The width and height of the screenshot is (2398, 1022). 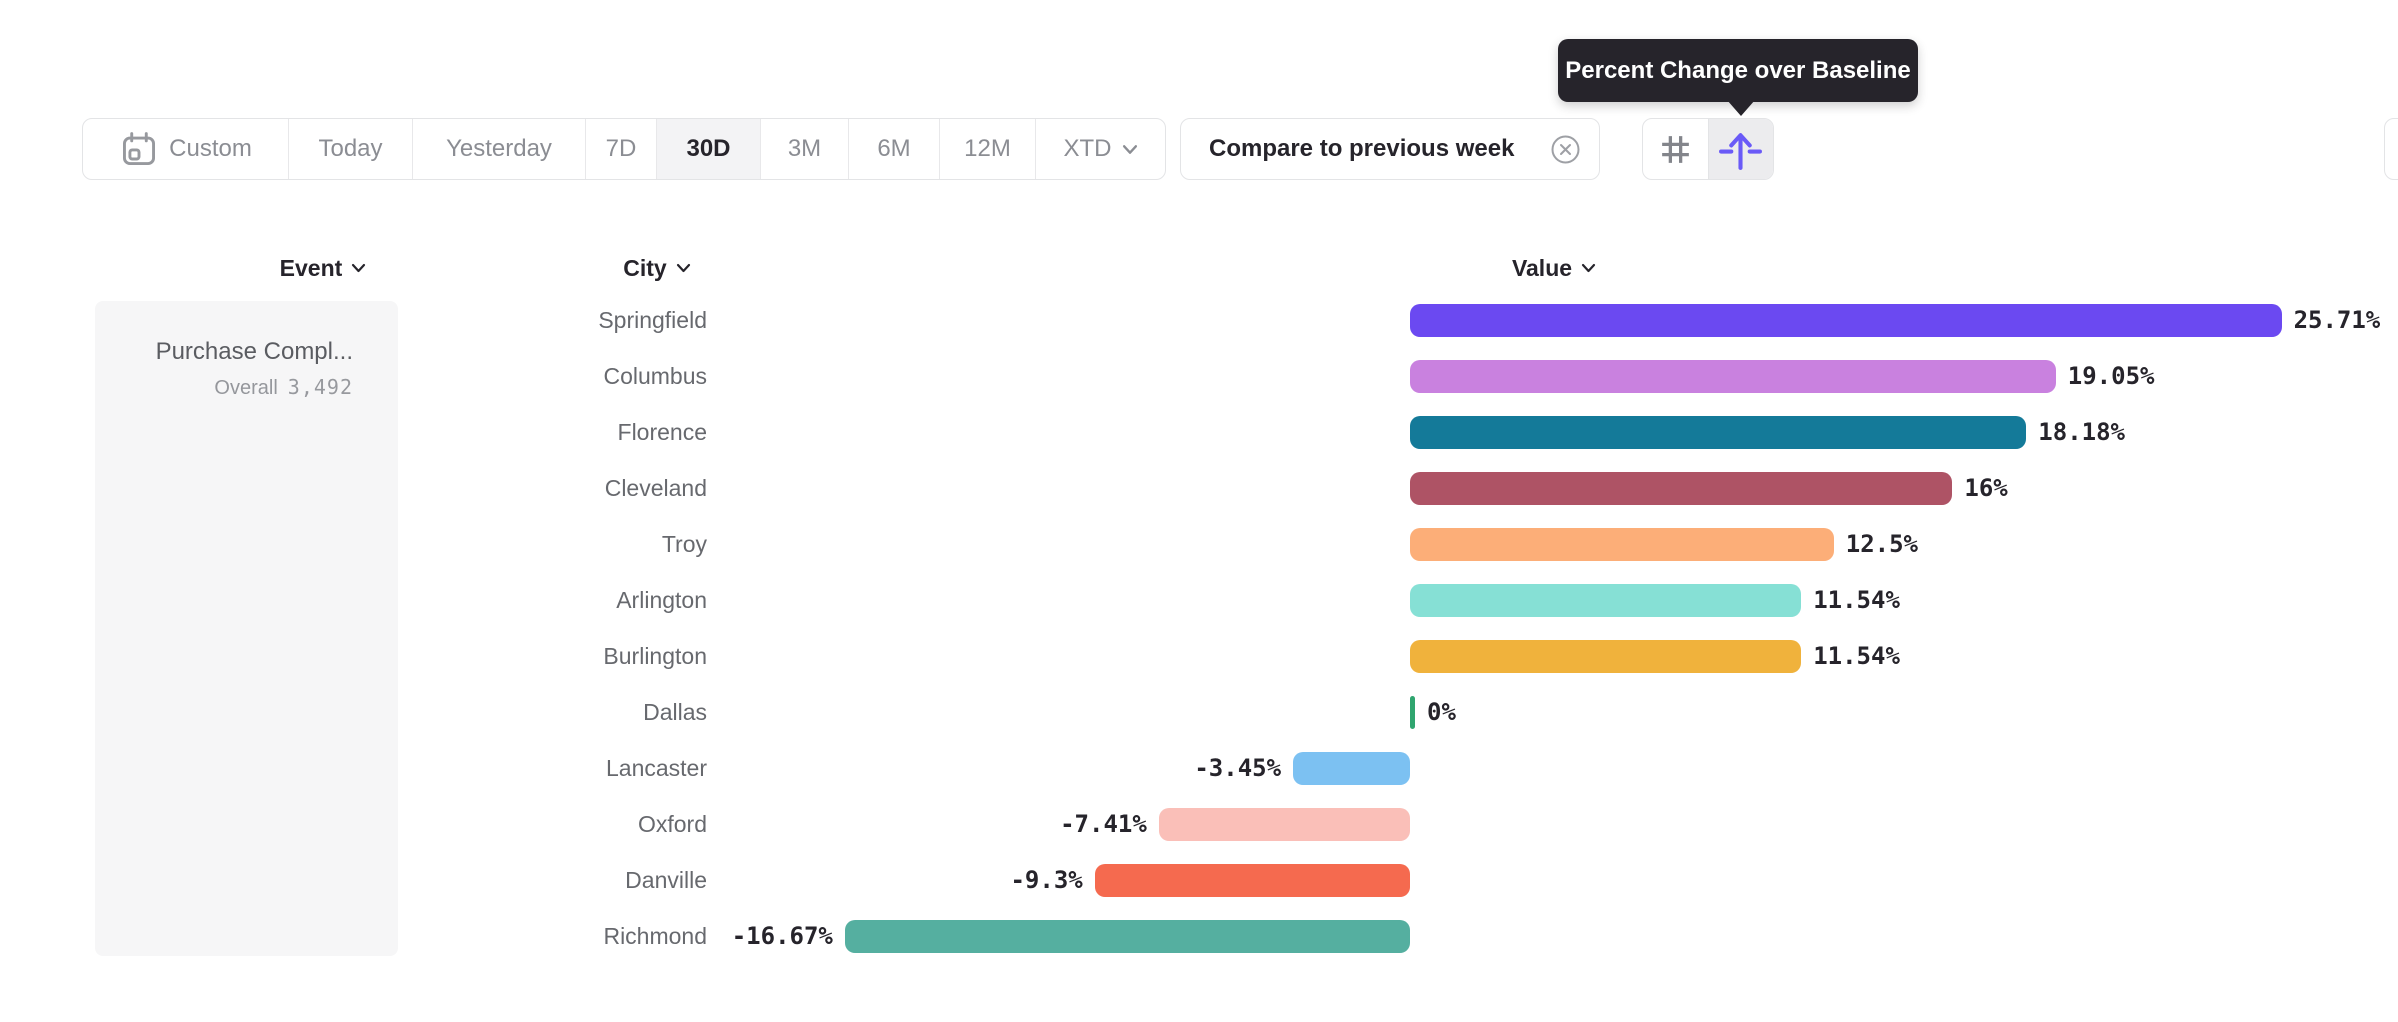 I want to click on value-label: 25.71%, so click(x=2337, y=320).